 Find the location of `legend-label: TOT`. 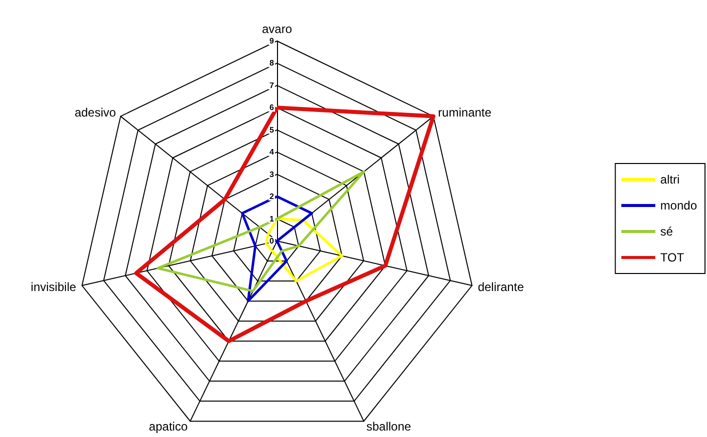

legend-label: TOT is located at coordinates (672, 257).